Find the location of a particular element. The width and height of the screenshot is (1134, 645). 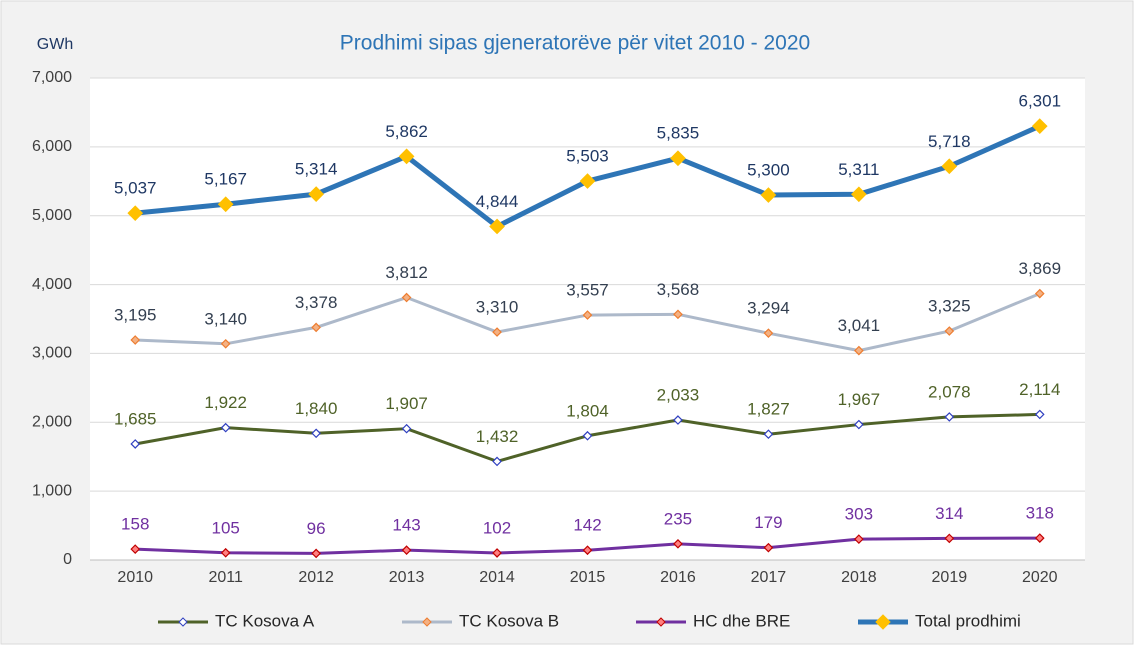

data-label: 2,033 is located at coordinates (678, 394).